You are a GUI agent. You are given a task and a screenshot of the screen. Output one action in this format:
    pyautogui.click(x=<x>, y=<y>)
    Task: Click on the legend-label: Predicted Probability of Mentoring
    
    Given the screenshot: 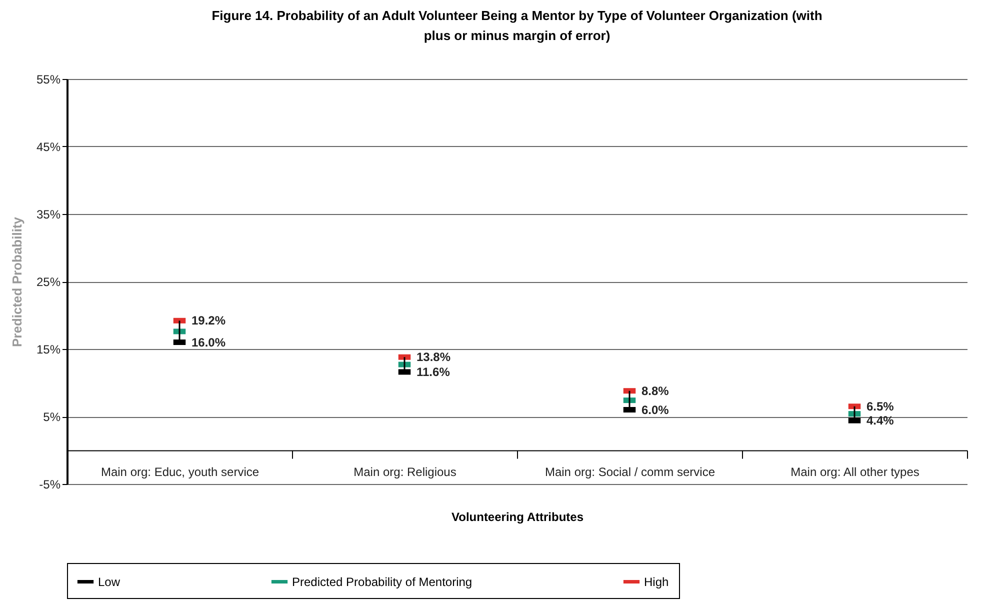 What is the action you would take?
    pyautogui.click(x=382, y=581)
    